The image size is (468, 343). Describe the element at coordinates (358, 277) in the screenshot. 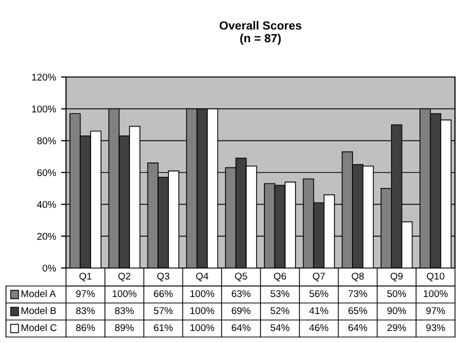

I see `x-tick-label: Q8` at that location.